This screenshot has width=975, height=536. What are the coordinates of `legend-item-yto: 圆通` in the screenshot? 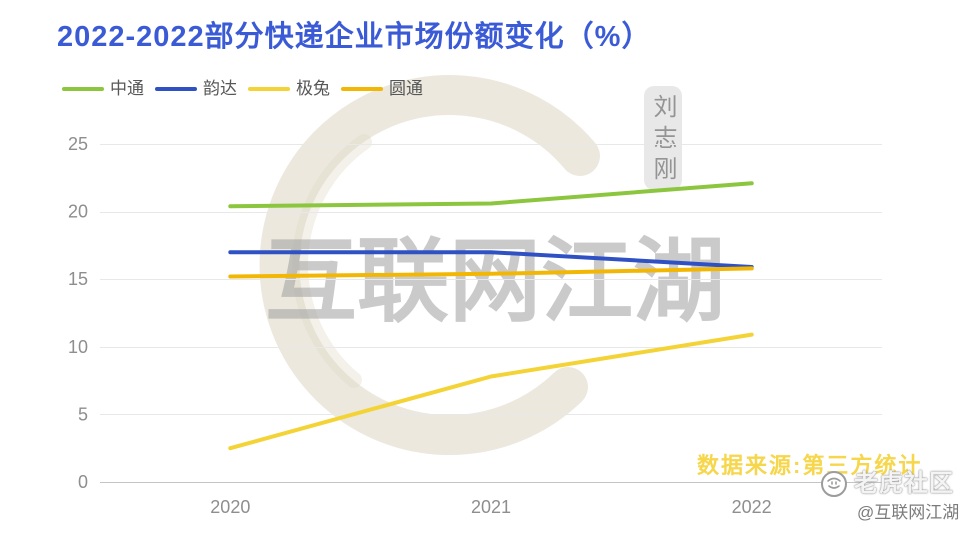 It's located at (382, 89).